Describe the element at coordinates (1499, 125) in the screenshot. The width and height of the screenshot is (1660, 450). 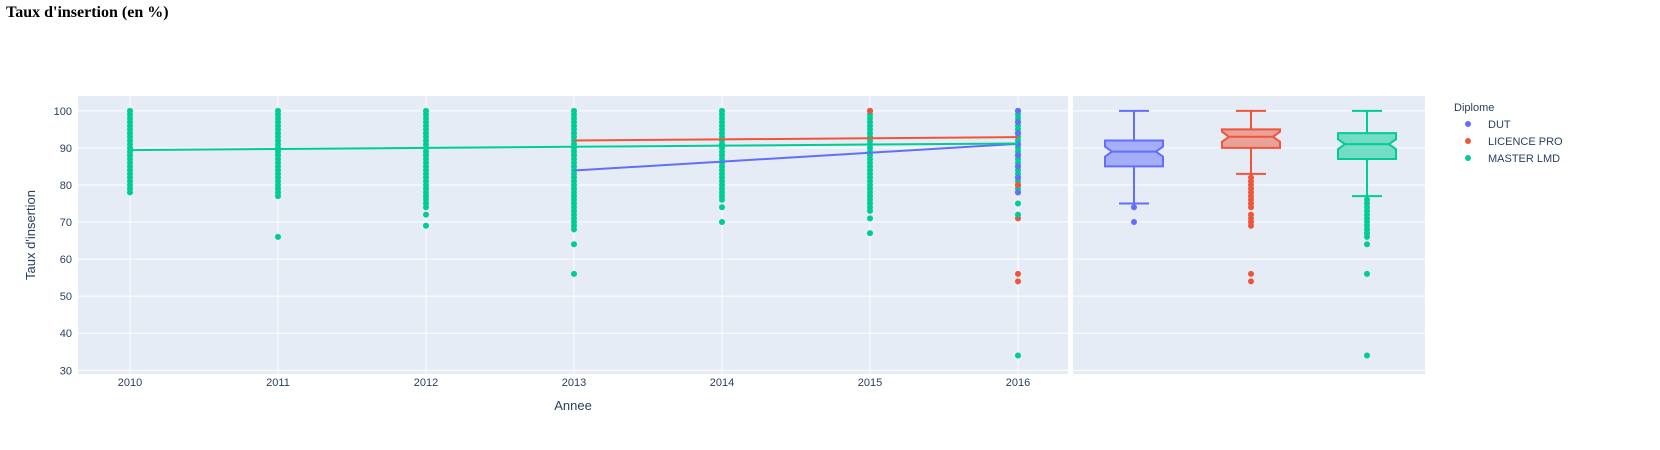
I see `legend-label-dut: DUT` at that location.